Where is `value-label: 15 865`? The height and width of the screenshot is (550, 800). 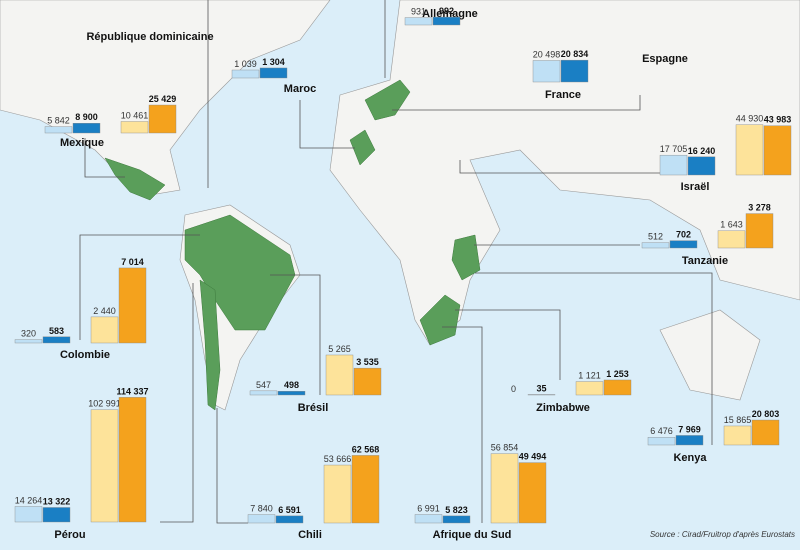 value-label: 15 865 is located at coordinates (738, 420).